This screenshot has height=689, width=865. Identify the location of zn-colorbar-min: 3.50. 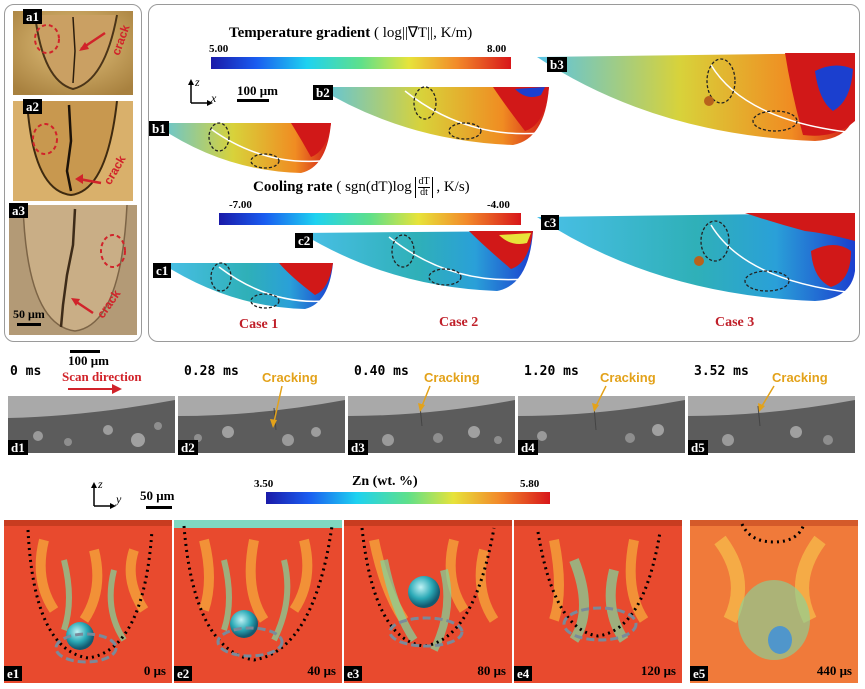
(264, 484).